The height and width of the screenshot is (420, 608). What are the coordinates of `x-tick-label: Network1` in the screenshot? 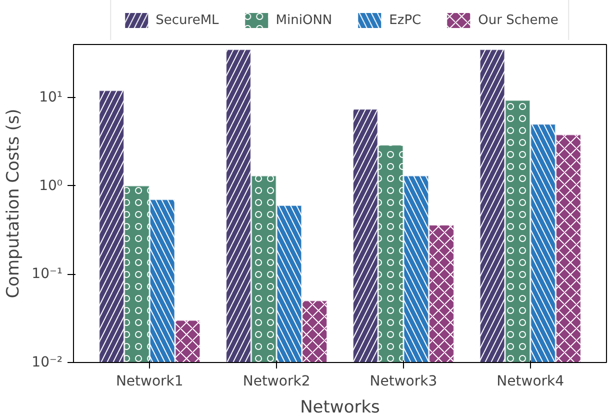 It's located at (150, 382).